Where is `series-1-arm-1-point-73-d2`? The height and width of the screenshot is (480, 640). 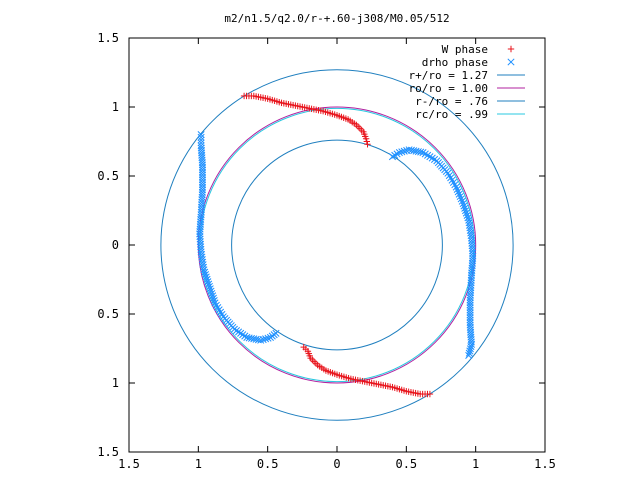
series-1-arm-1-point-73-d2 is located at coordinates (202, 202).